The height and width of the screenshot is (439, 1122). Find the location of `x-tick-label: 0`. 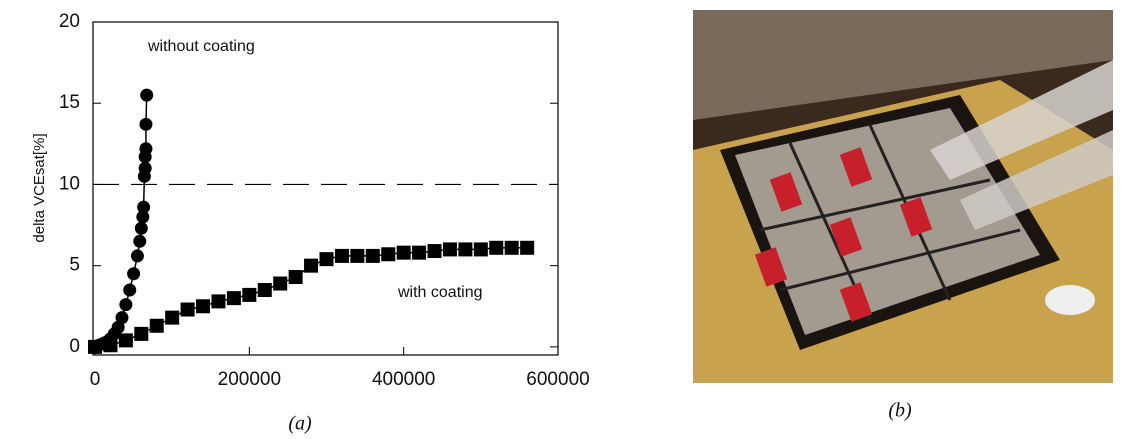

x-tick-label: 0 is located at coordinates (95, 379).